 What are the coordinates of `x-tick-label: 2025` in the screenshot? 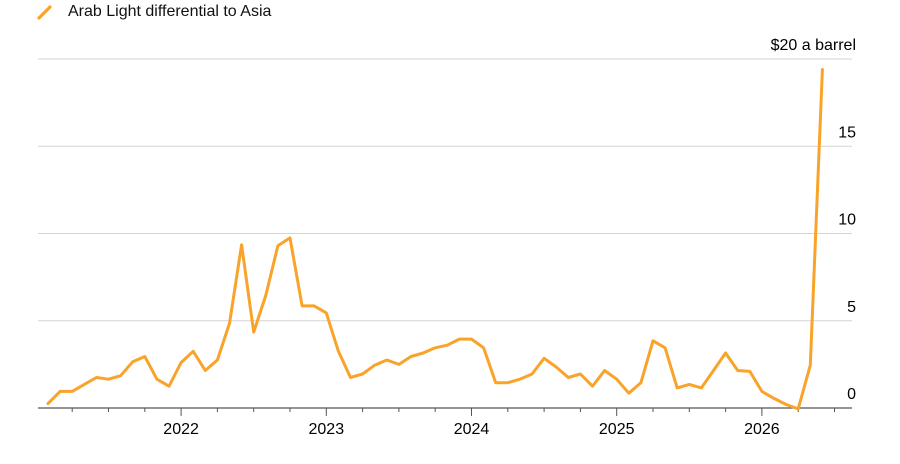 It's located at (617, 429).